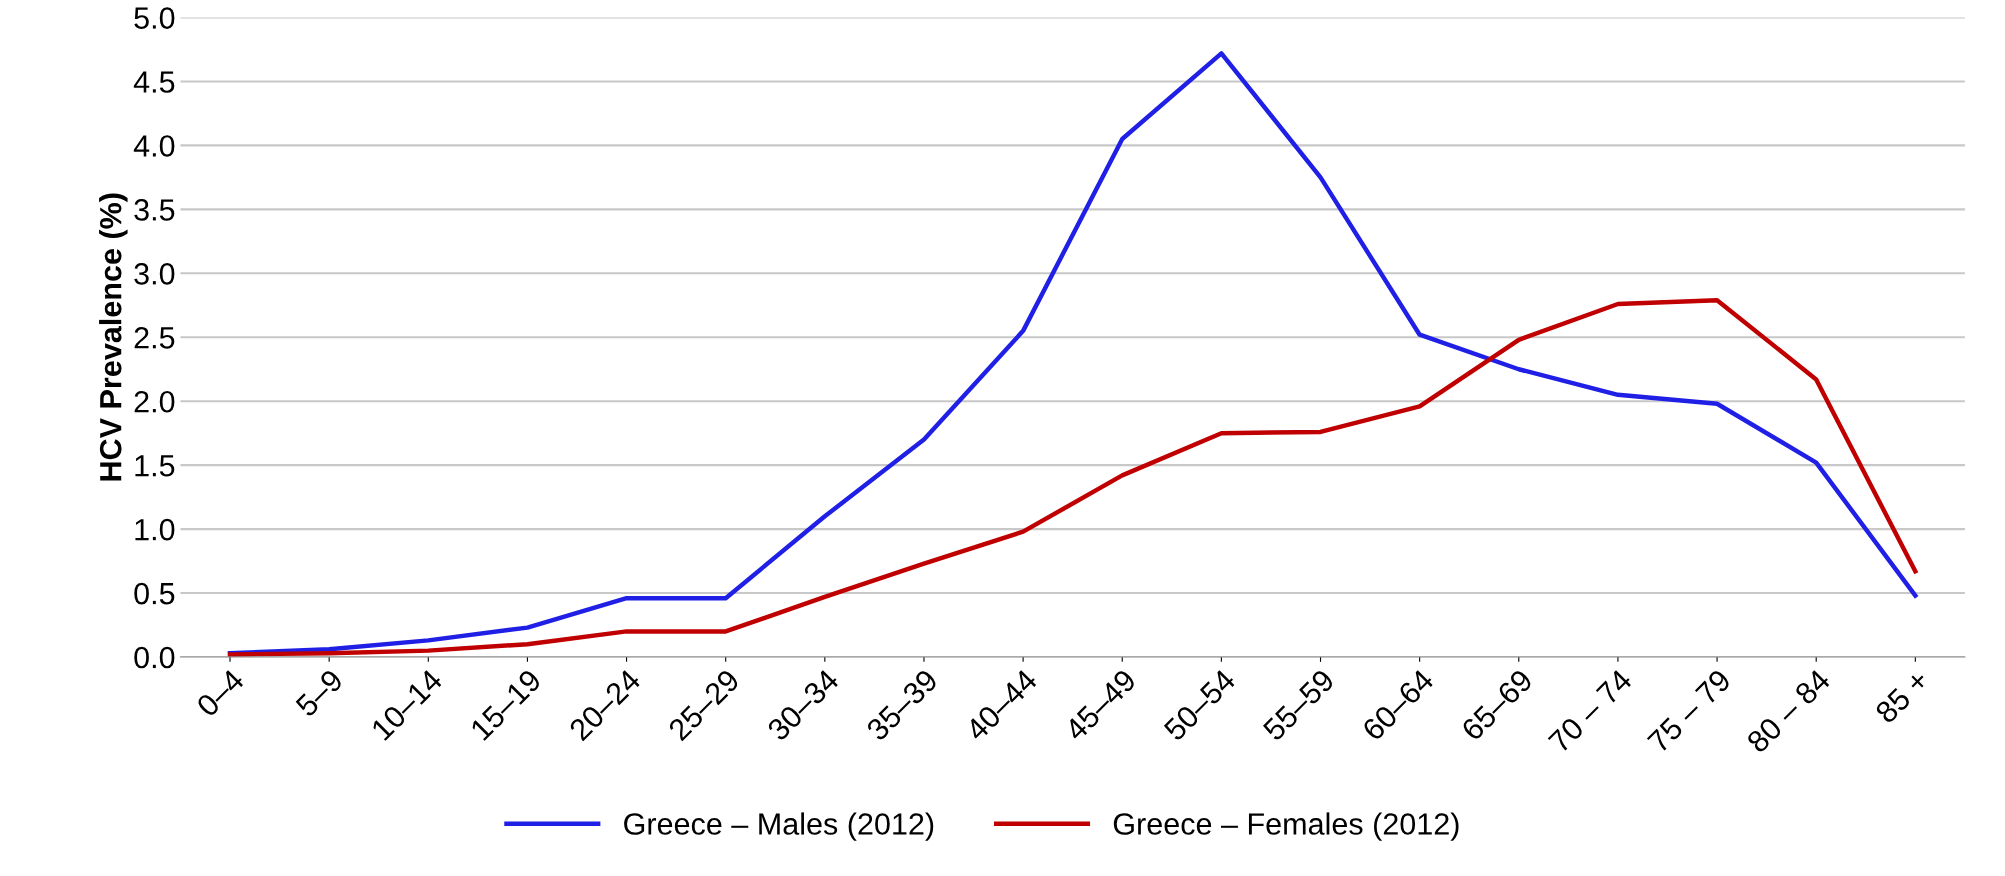  I want to click on y-axis-title: HCV Prevalence (%), so click(113, 337).